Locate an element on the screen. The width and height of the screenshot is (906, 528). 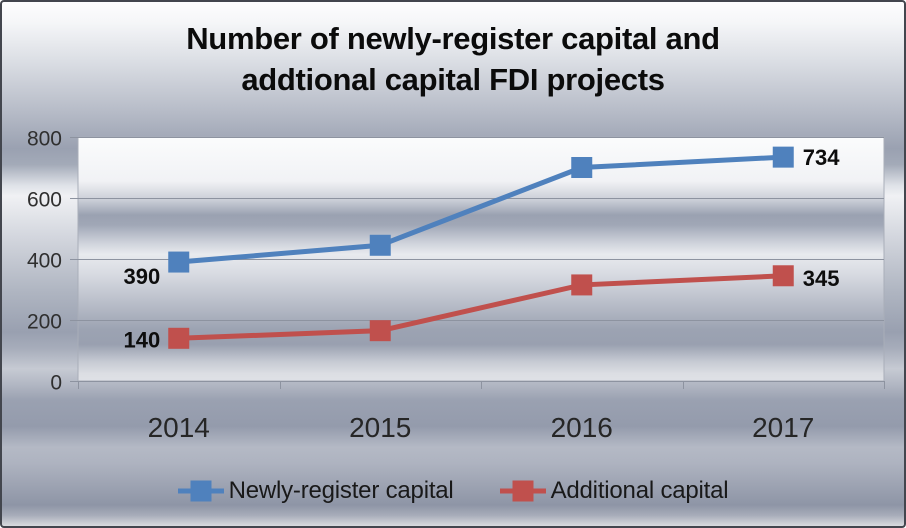
y-axis-tick-label: 800 is located at coordinates (44, 139).